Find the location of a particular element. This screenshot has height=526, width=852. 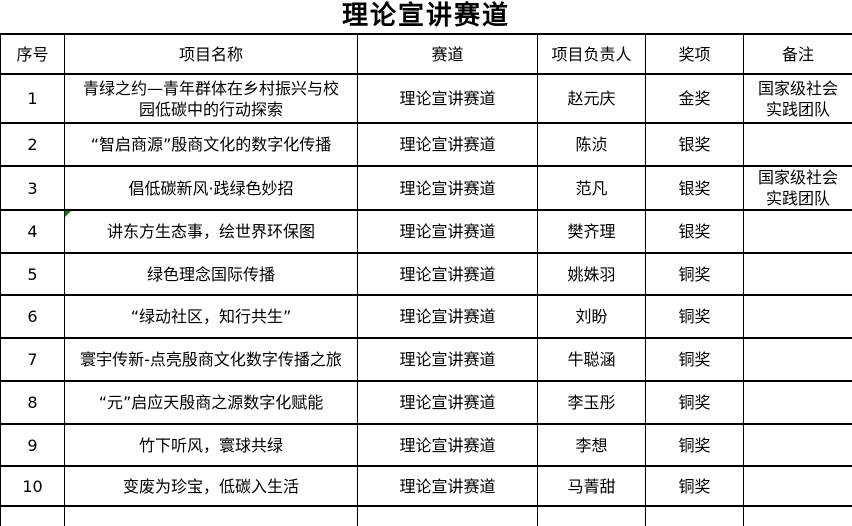

leader-cell: 刘盼 is located at coordinates (592, 316).